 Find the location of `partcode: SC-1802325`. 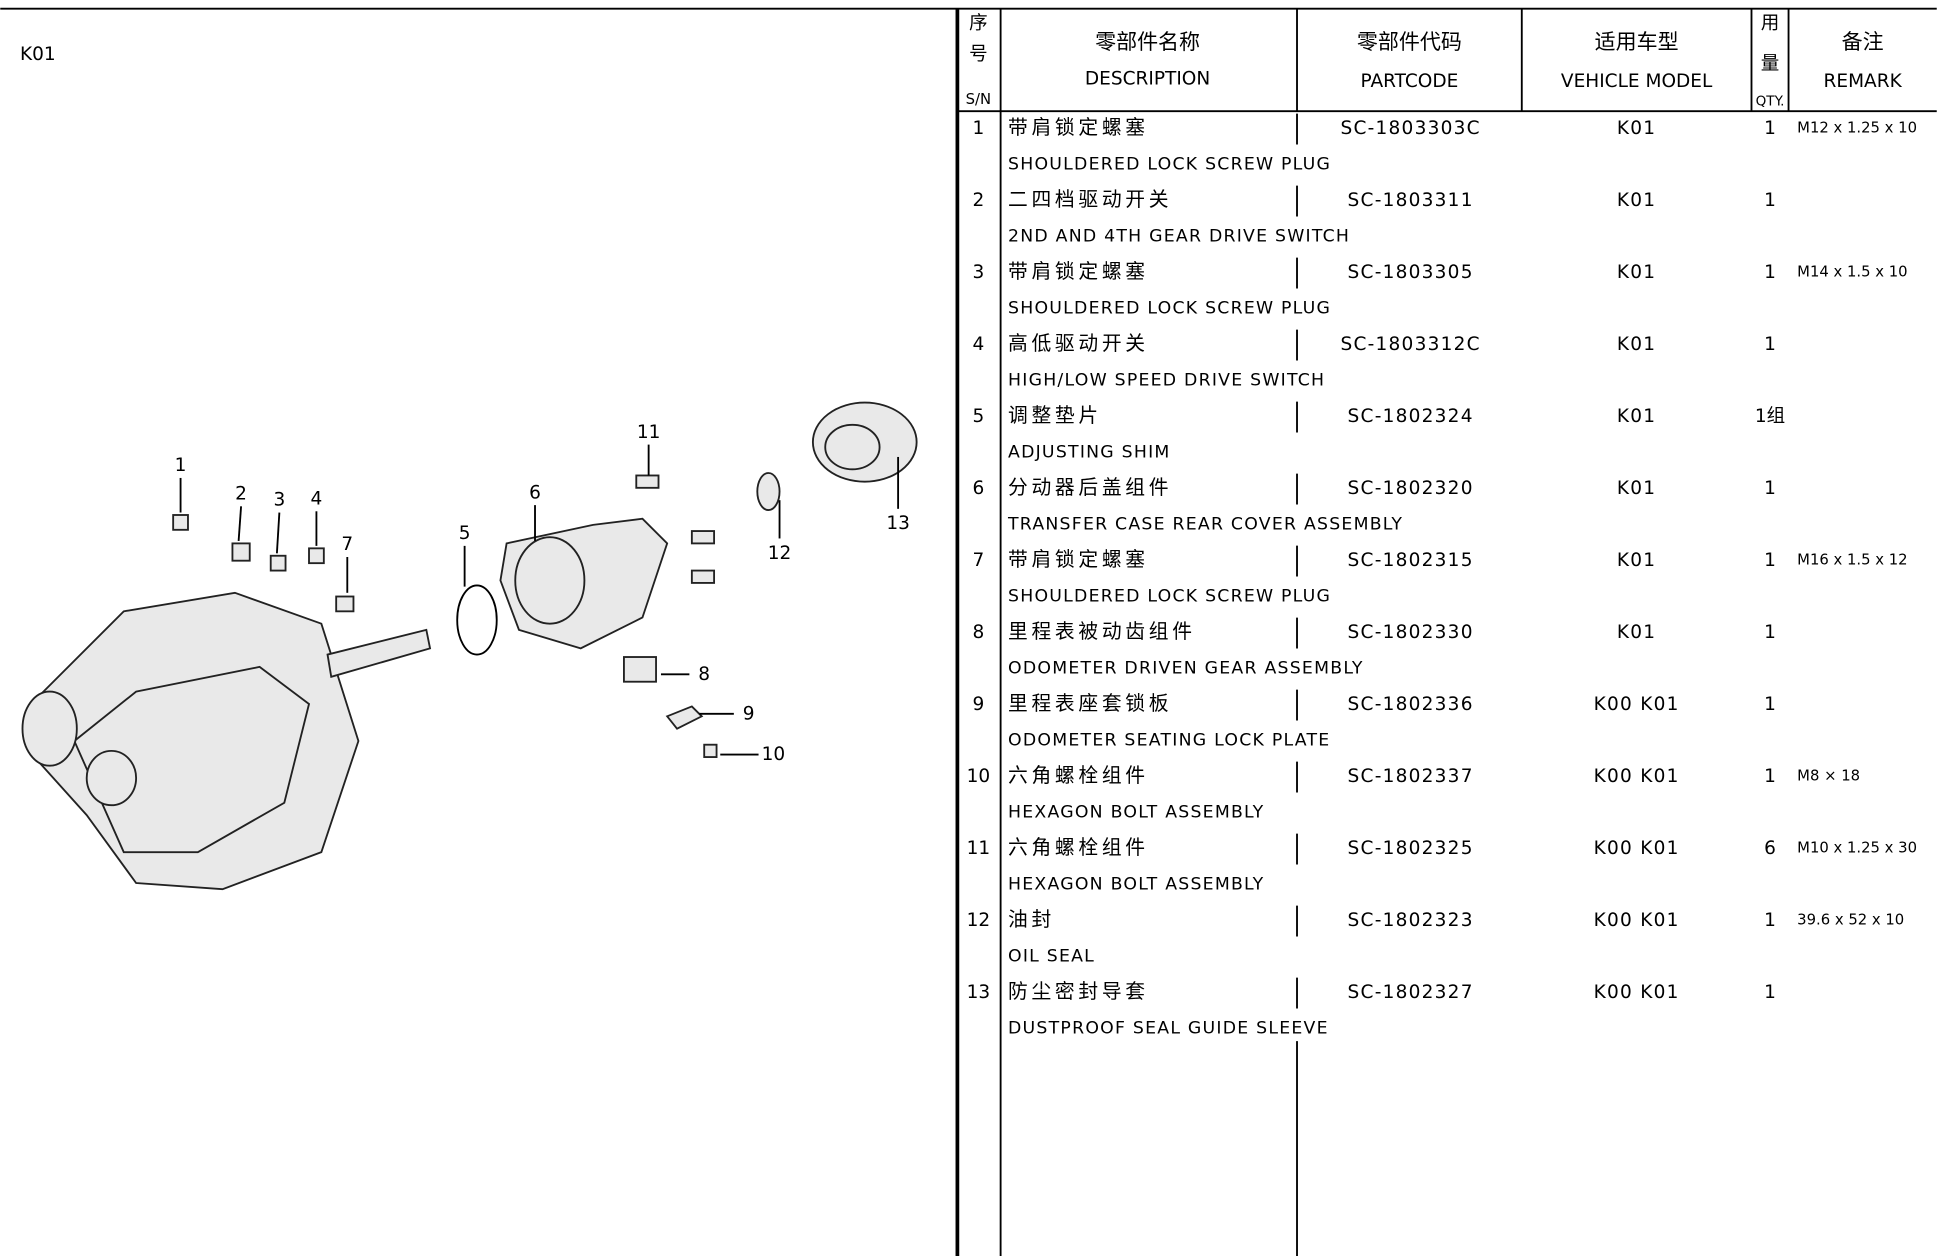

partcode: SC-1802325 is located at coordinates (1411, 848).